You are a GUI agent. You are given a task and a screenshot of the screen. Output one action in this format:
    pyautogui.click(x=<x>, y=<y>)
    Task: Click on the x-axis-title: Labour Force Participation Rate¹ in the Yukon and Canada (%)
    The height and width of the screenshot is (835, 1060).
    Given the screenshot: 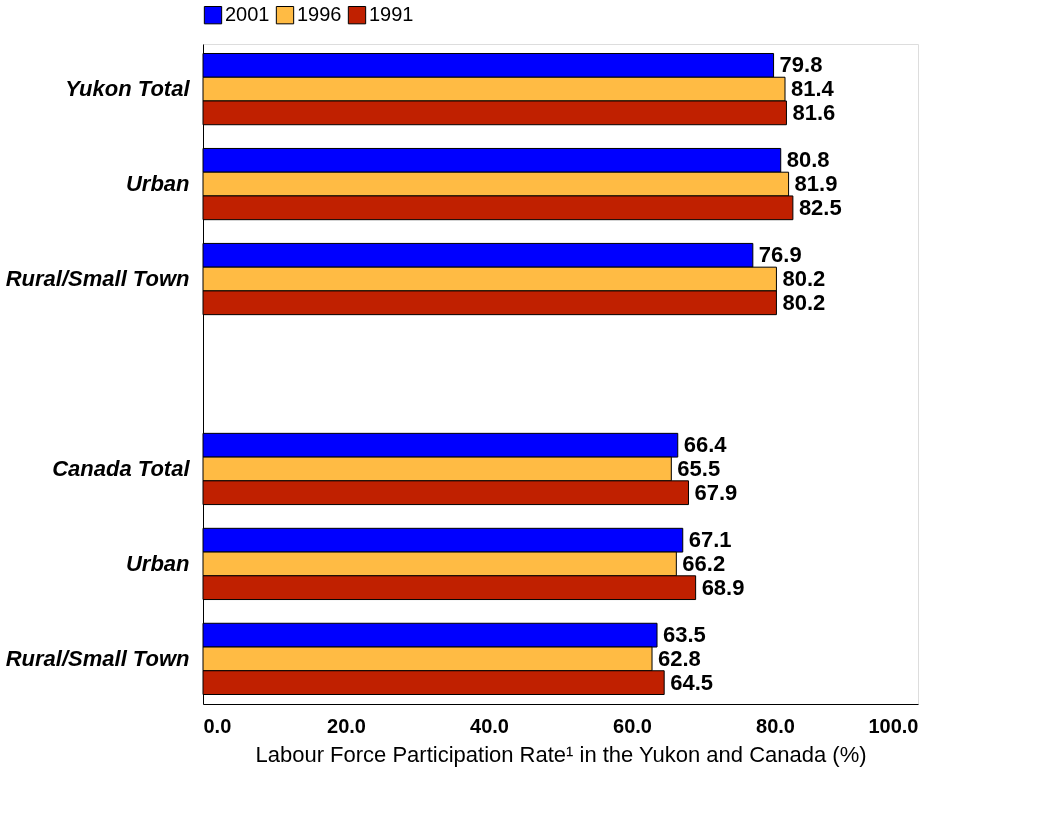 What is the action you would take?
    pyautogui.click(x=561, y=754)
    